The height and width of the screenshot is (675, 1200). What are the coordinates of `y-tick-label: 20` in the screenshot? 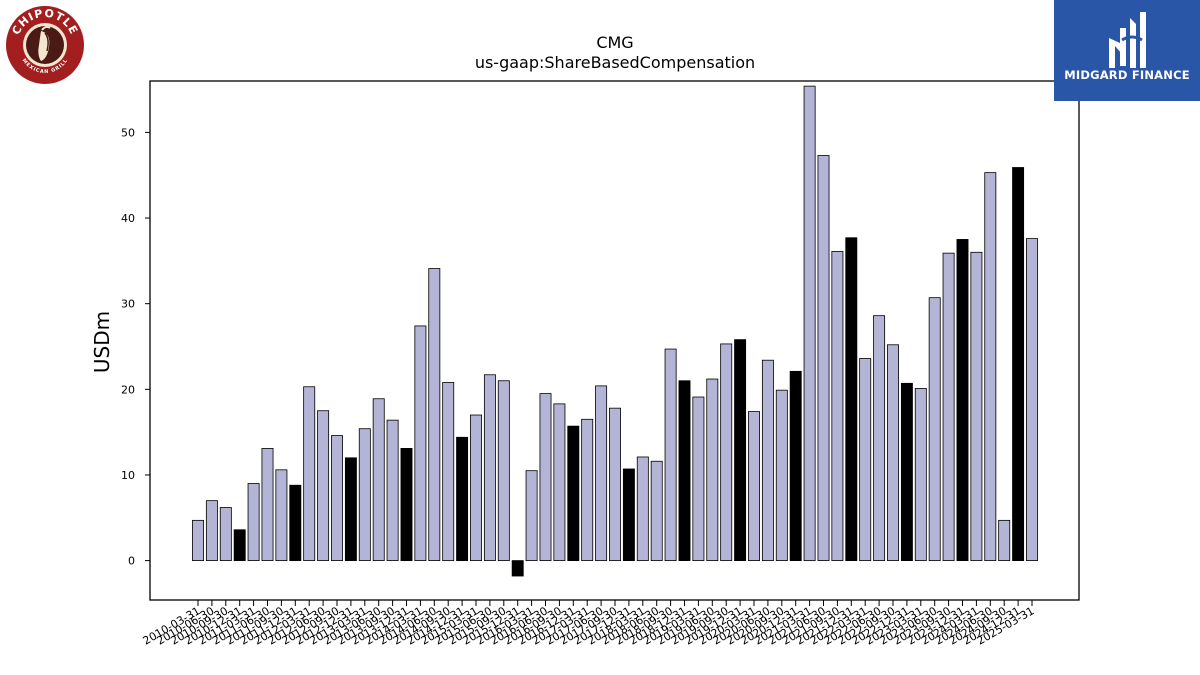 It's located at (128, 389).